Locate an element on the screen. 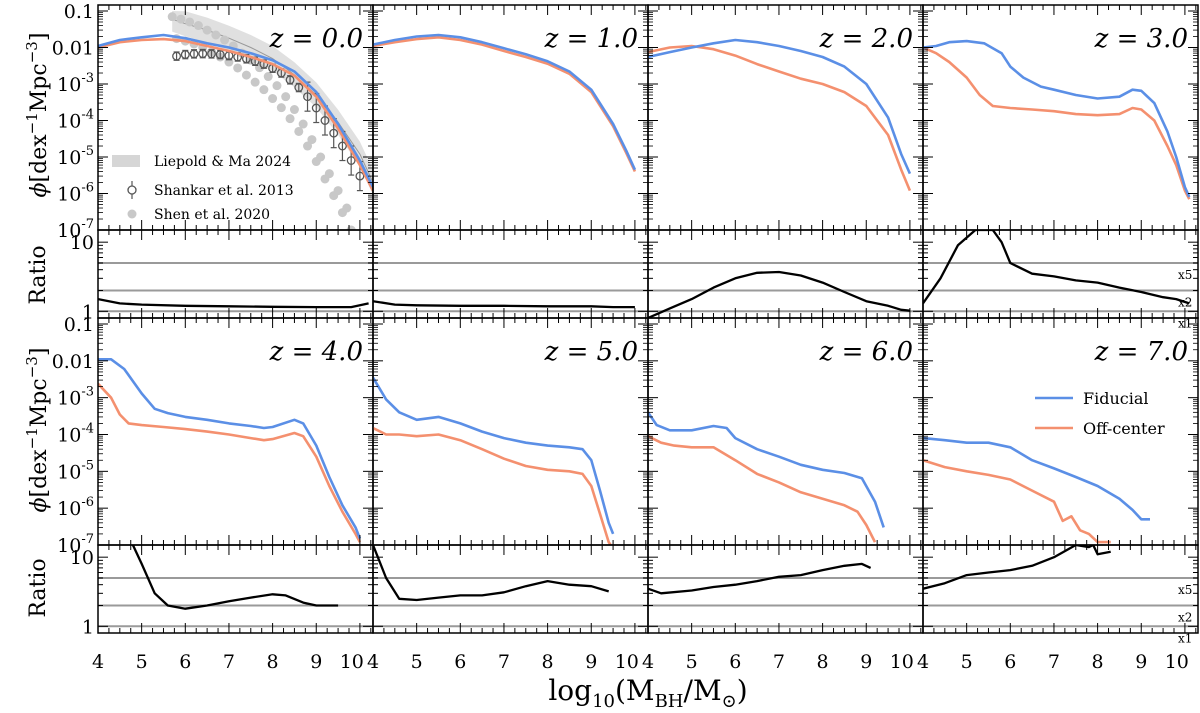  panel-7: z = 6.0 4 5 6 7 8 9 10 is located at coordinates (783, 495).